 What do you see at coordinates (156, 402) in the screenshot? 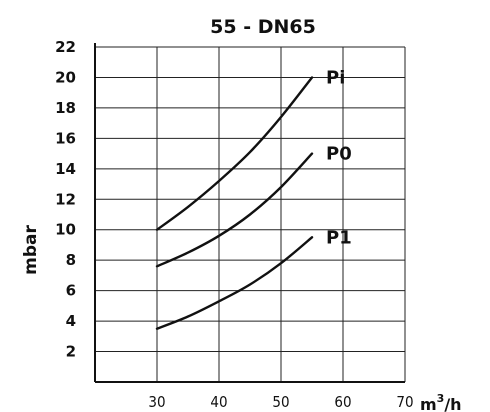
I see `x-tick-label: 30` at bounding box center [156, 402].